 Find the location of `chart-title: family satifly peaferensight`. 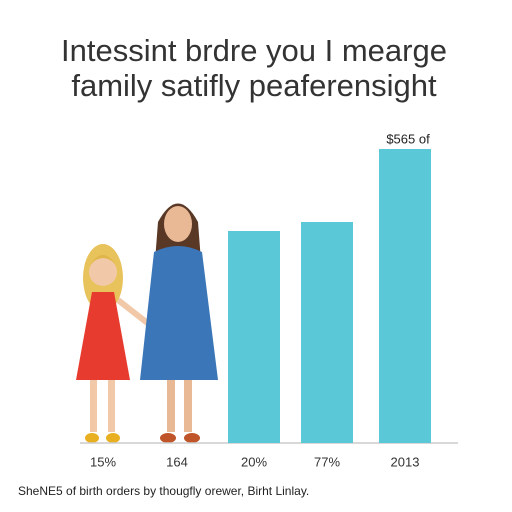

chart-title: family satifly peaferensight is located at coordinates (254, 85).